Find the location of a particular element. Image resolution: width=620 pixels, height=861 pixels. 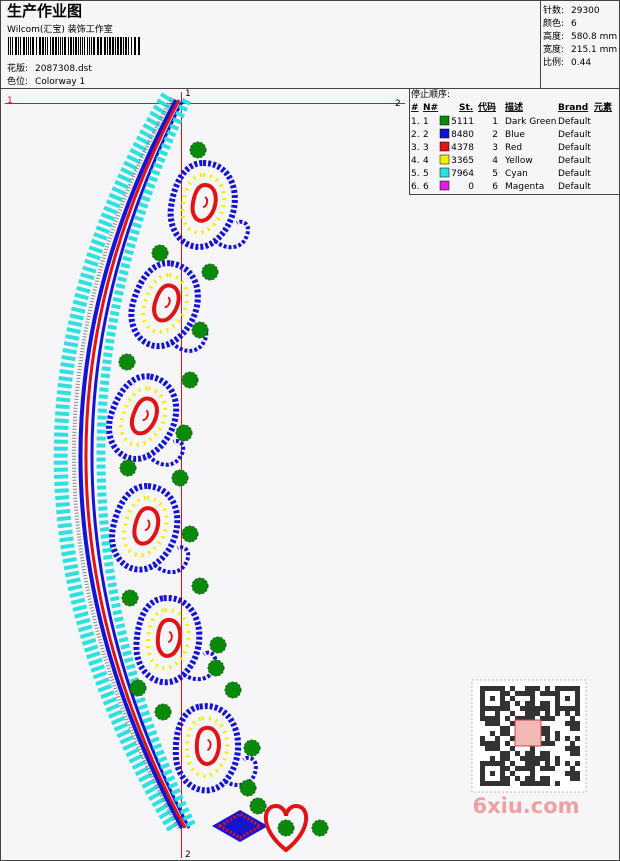

code: 2 is located at coordinates (495, 135).